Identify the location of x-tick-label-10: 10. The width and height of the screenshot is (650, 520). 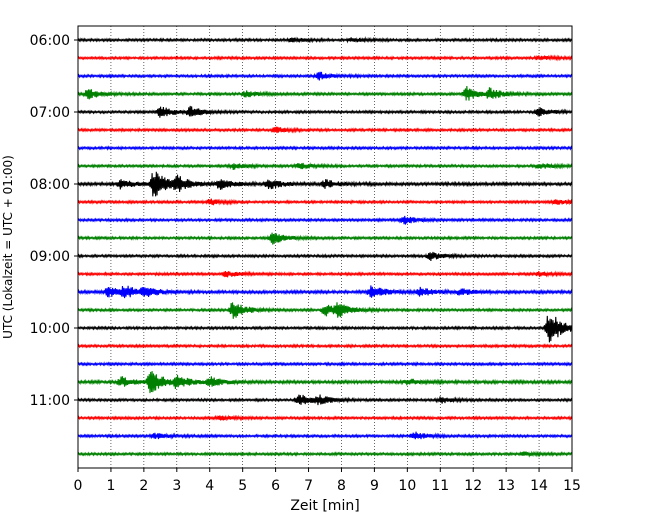
(407, 486).